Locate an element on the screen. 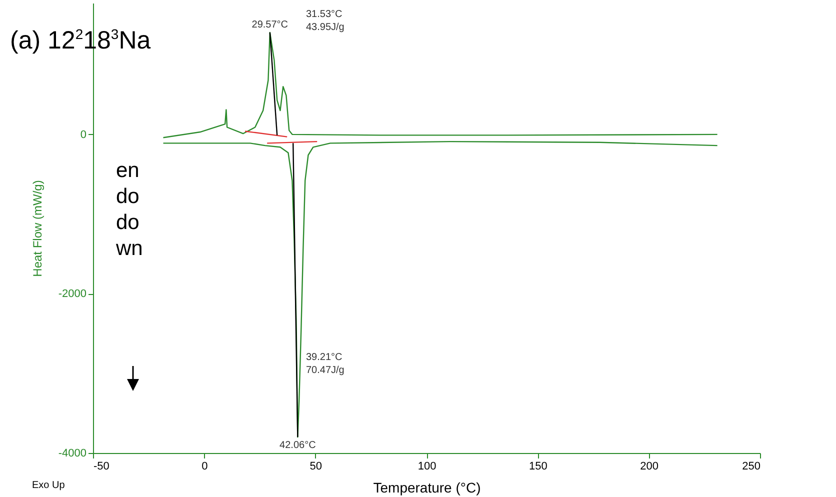  x-tick-label: 200 is located at coordinates (649, 466).